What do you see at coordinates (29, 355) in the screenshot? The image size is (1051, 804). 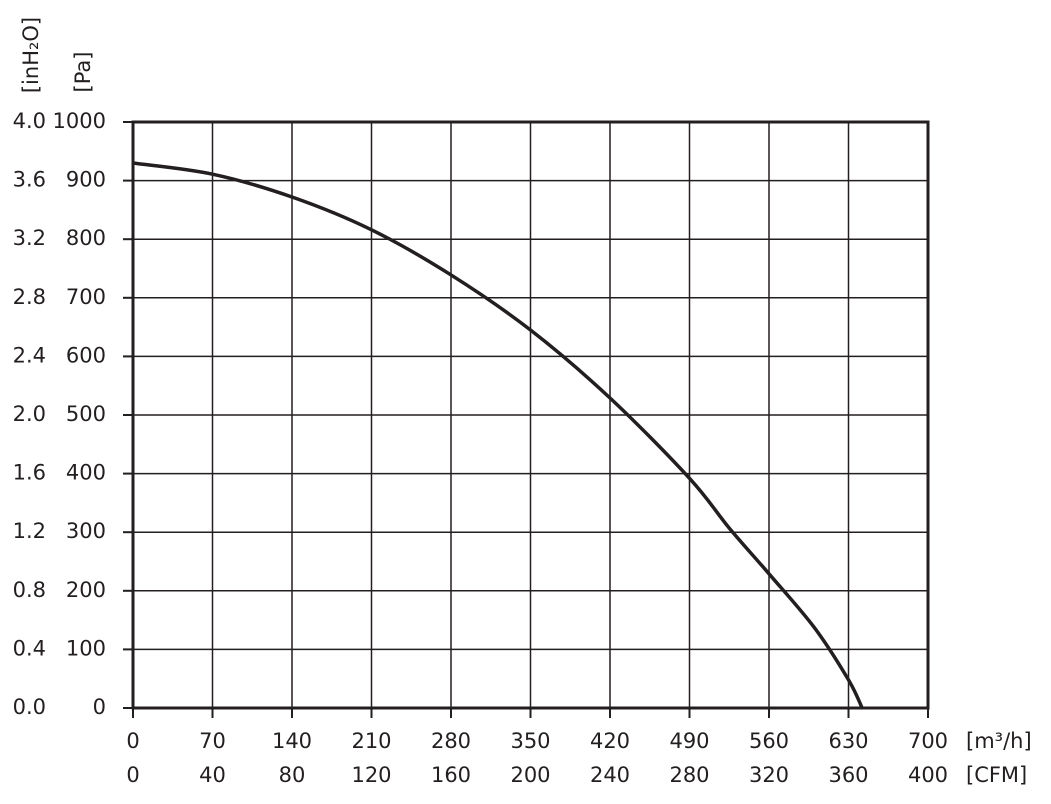 I see `y2-tick-label: 2.4` at bounding box center [29, 355].